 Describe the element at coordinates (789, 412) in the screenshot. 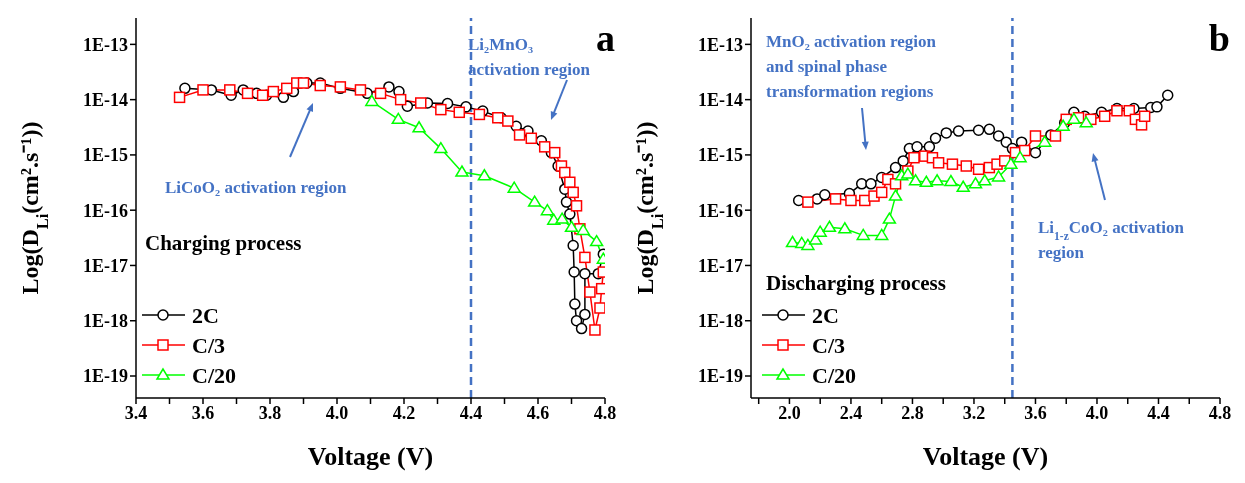

I see `x-tick-label: 2.0` at that location.